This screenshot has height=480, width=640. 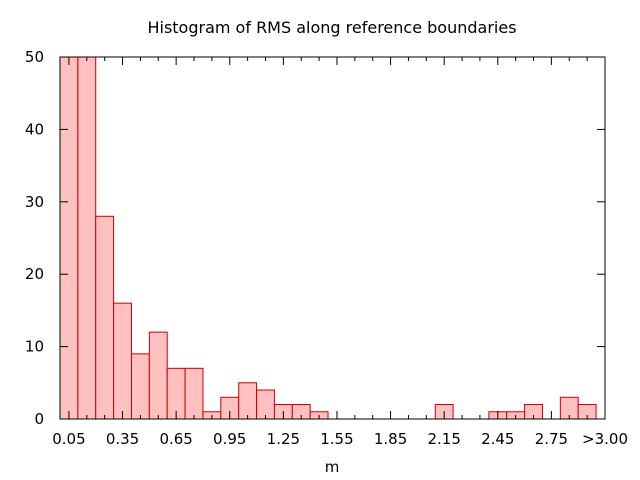 What do you see at coordinates (68, 439) in the screenshot?
I see `x-tick-label: 0.05` at bounding box center [68, 439].